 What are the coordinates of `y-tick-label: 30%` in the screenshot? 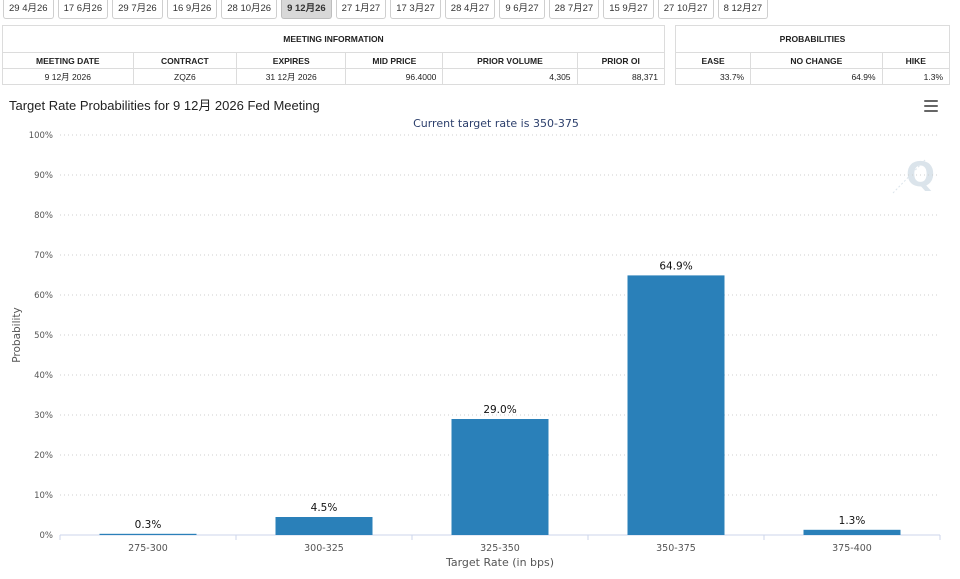 It's located at (43, 416).